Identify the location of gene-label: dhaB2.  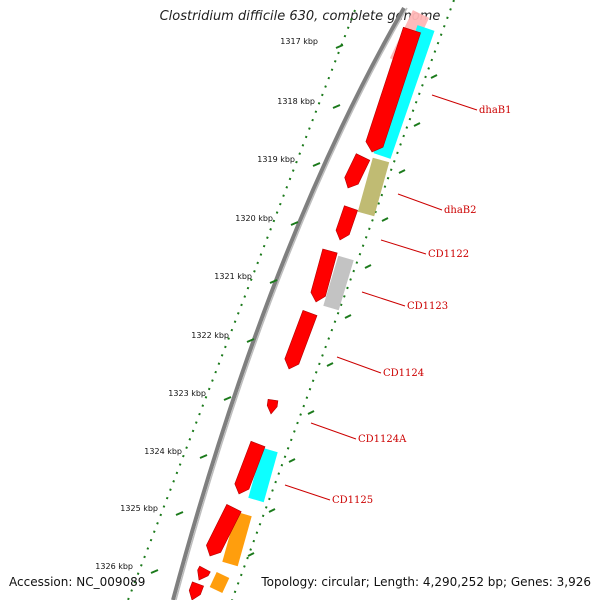
(460, 210).